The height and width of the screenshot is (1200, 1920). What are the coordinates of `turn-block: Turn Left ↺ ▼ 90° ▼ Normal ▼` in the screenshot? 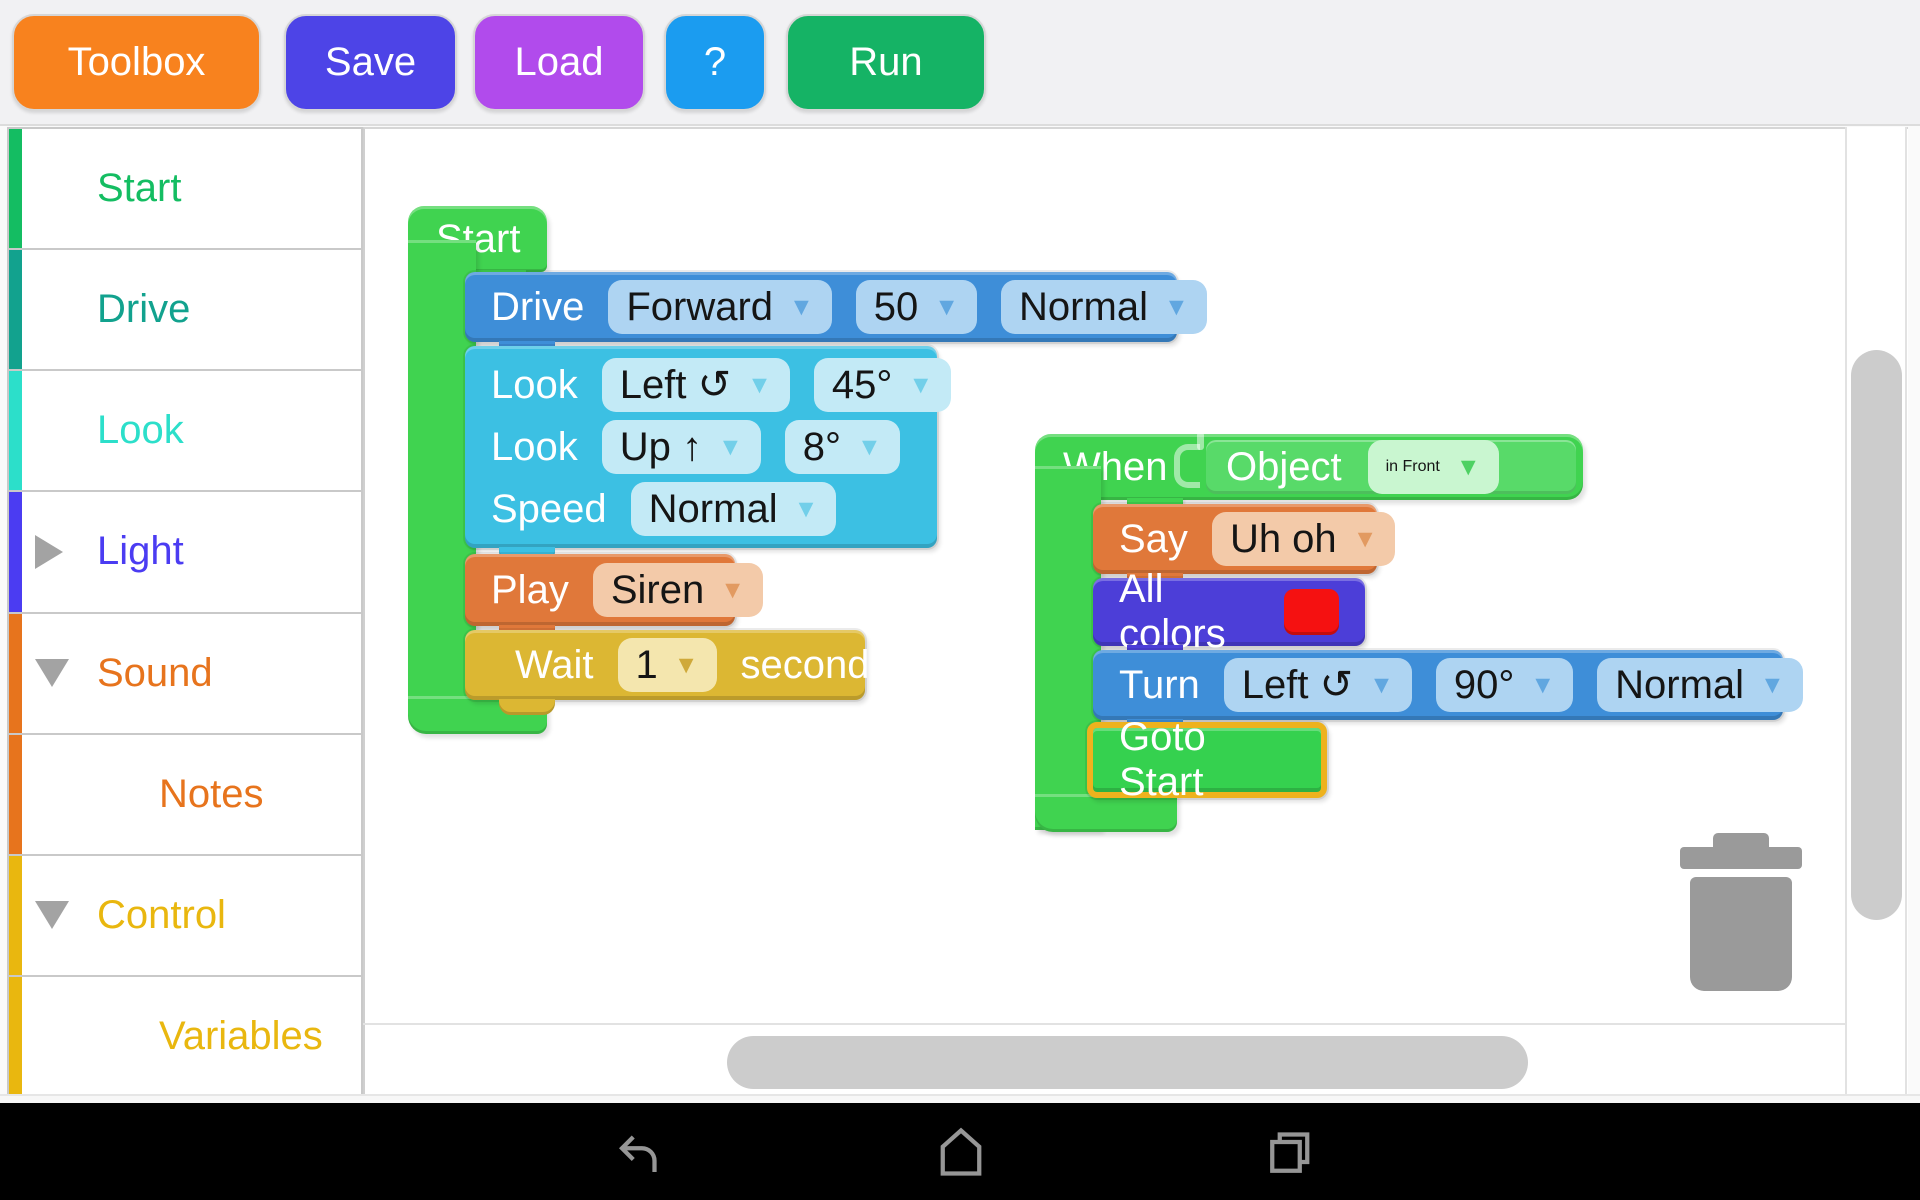 It's located at (1448, 692).